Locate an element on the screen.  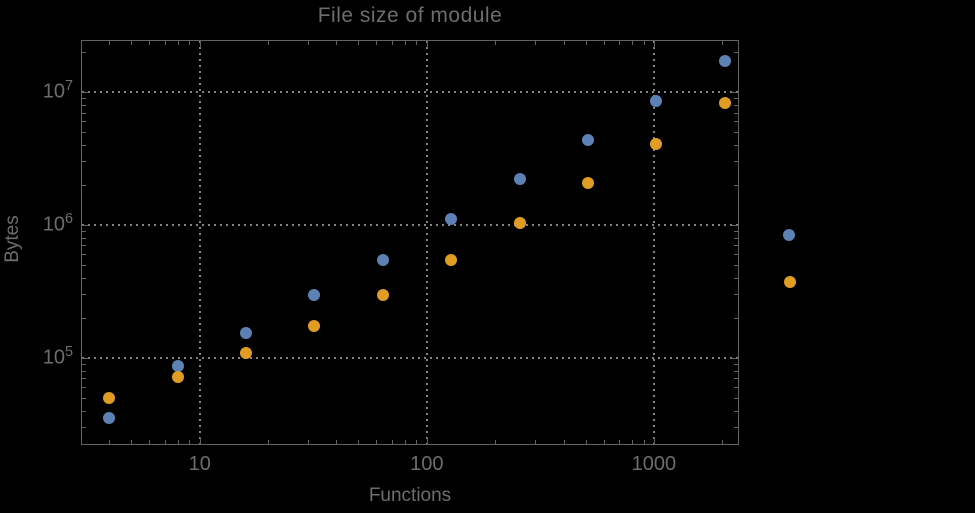
data-point-series-1-blue-x512 is located at coordinates (587, 139).